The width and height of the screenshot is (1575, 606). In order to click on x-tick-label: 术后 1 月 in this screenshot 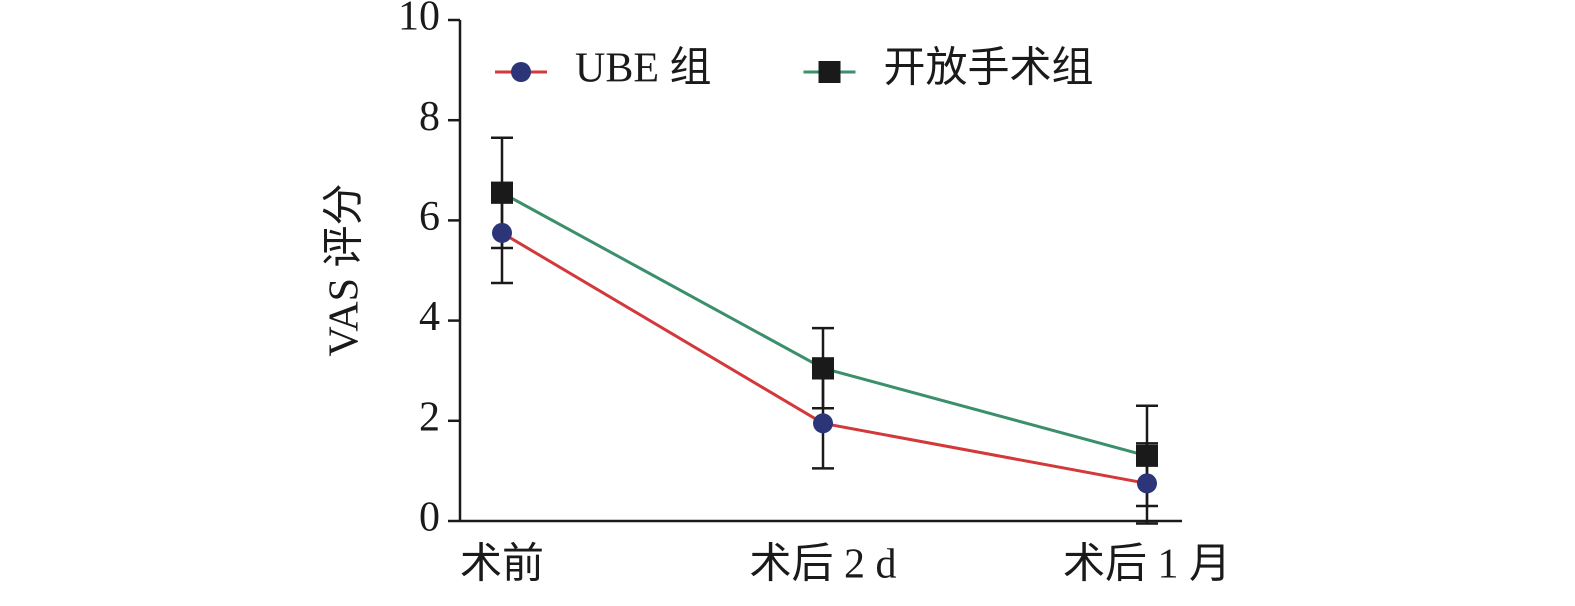, I will do `click(1147, 565)`.